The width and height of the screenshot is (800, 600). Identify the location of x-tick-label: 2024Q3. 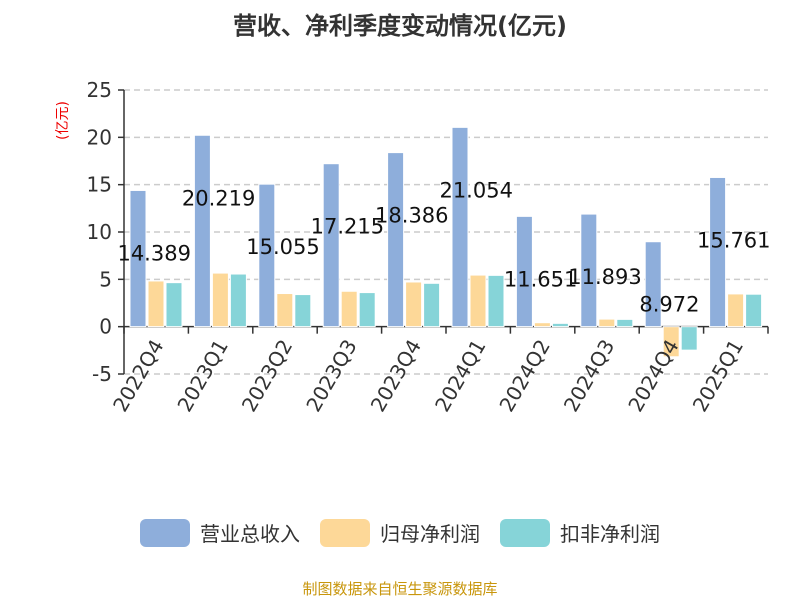
(589, 375).